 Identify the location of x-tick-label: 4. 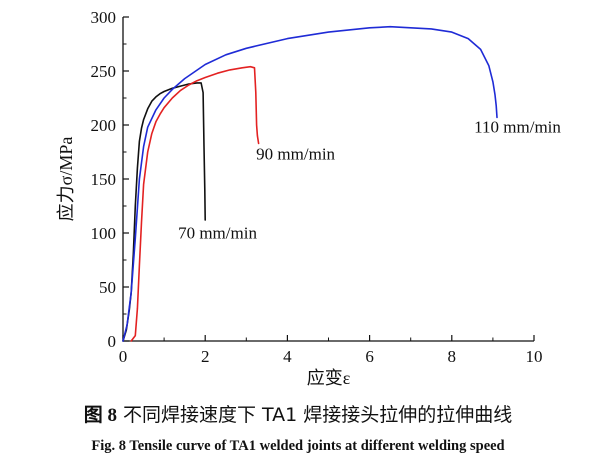
(287, 356).